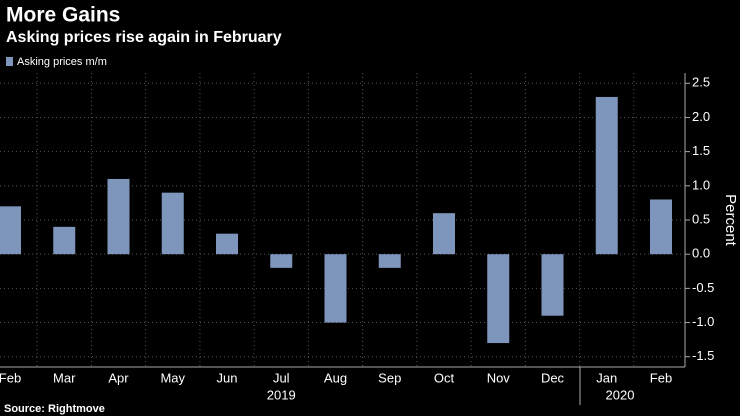  Describe the element at coordinates (227, 377) in the screenshot. I see `x-tick-label: Jun` at that location.